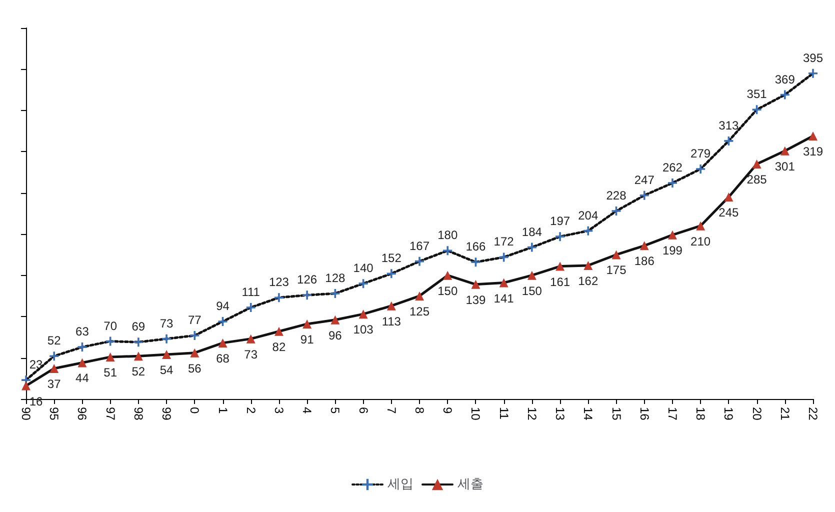  I want to click on data-label: 63, so click(83, 331).